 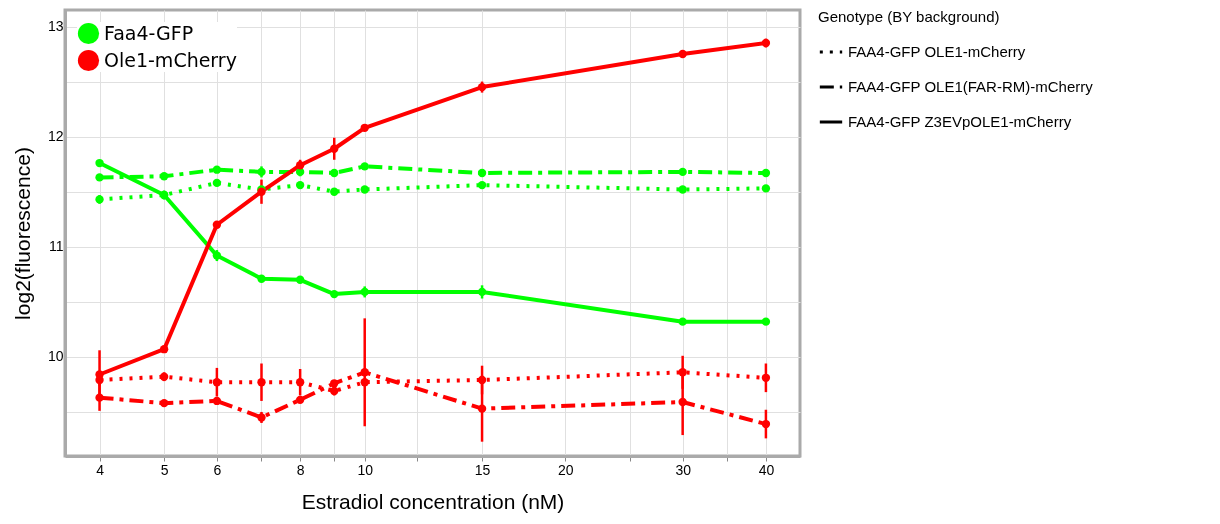 What do you see at coordinates (55, 356) in the screenshot?
I see `y-tick-label: 10` at bounding box center [55, 356].